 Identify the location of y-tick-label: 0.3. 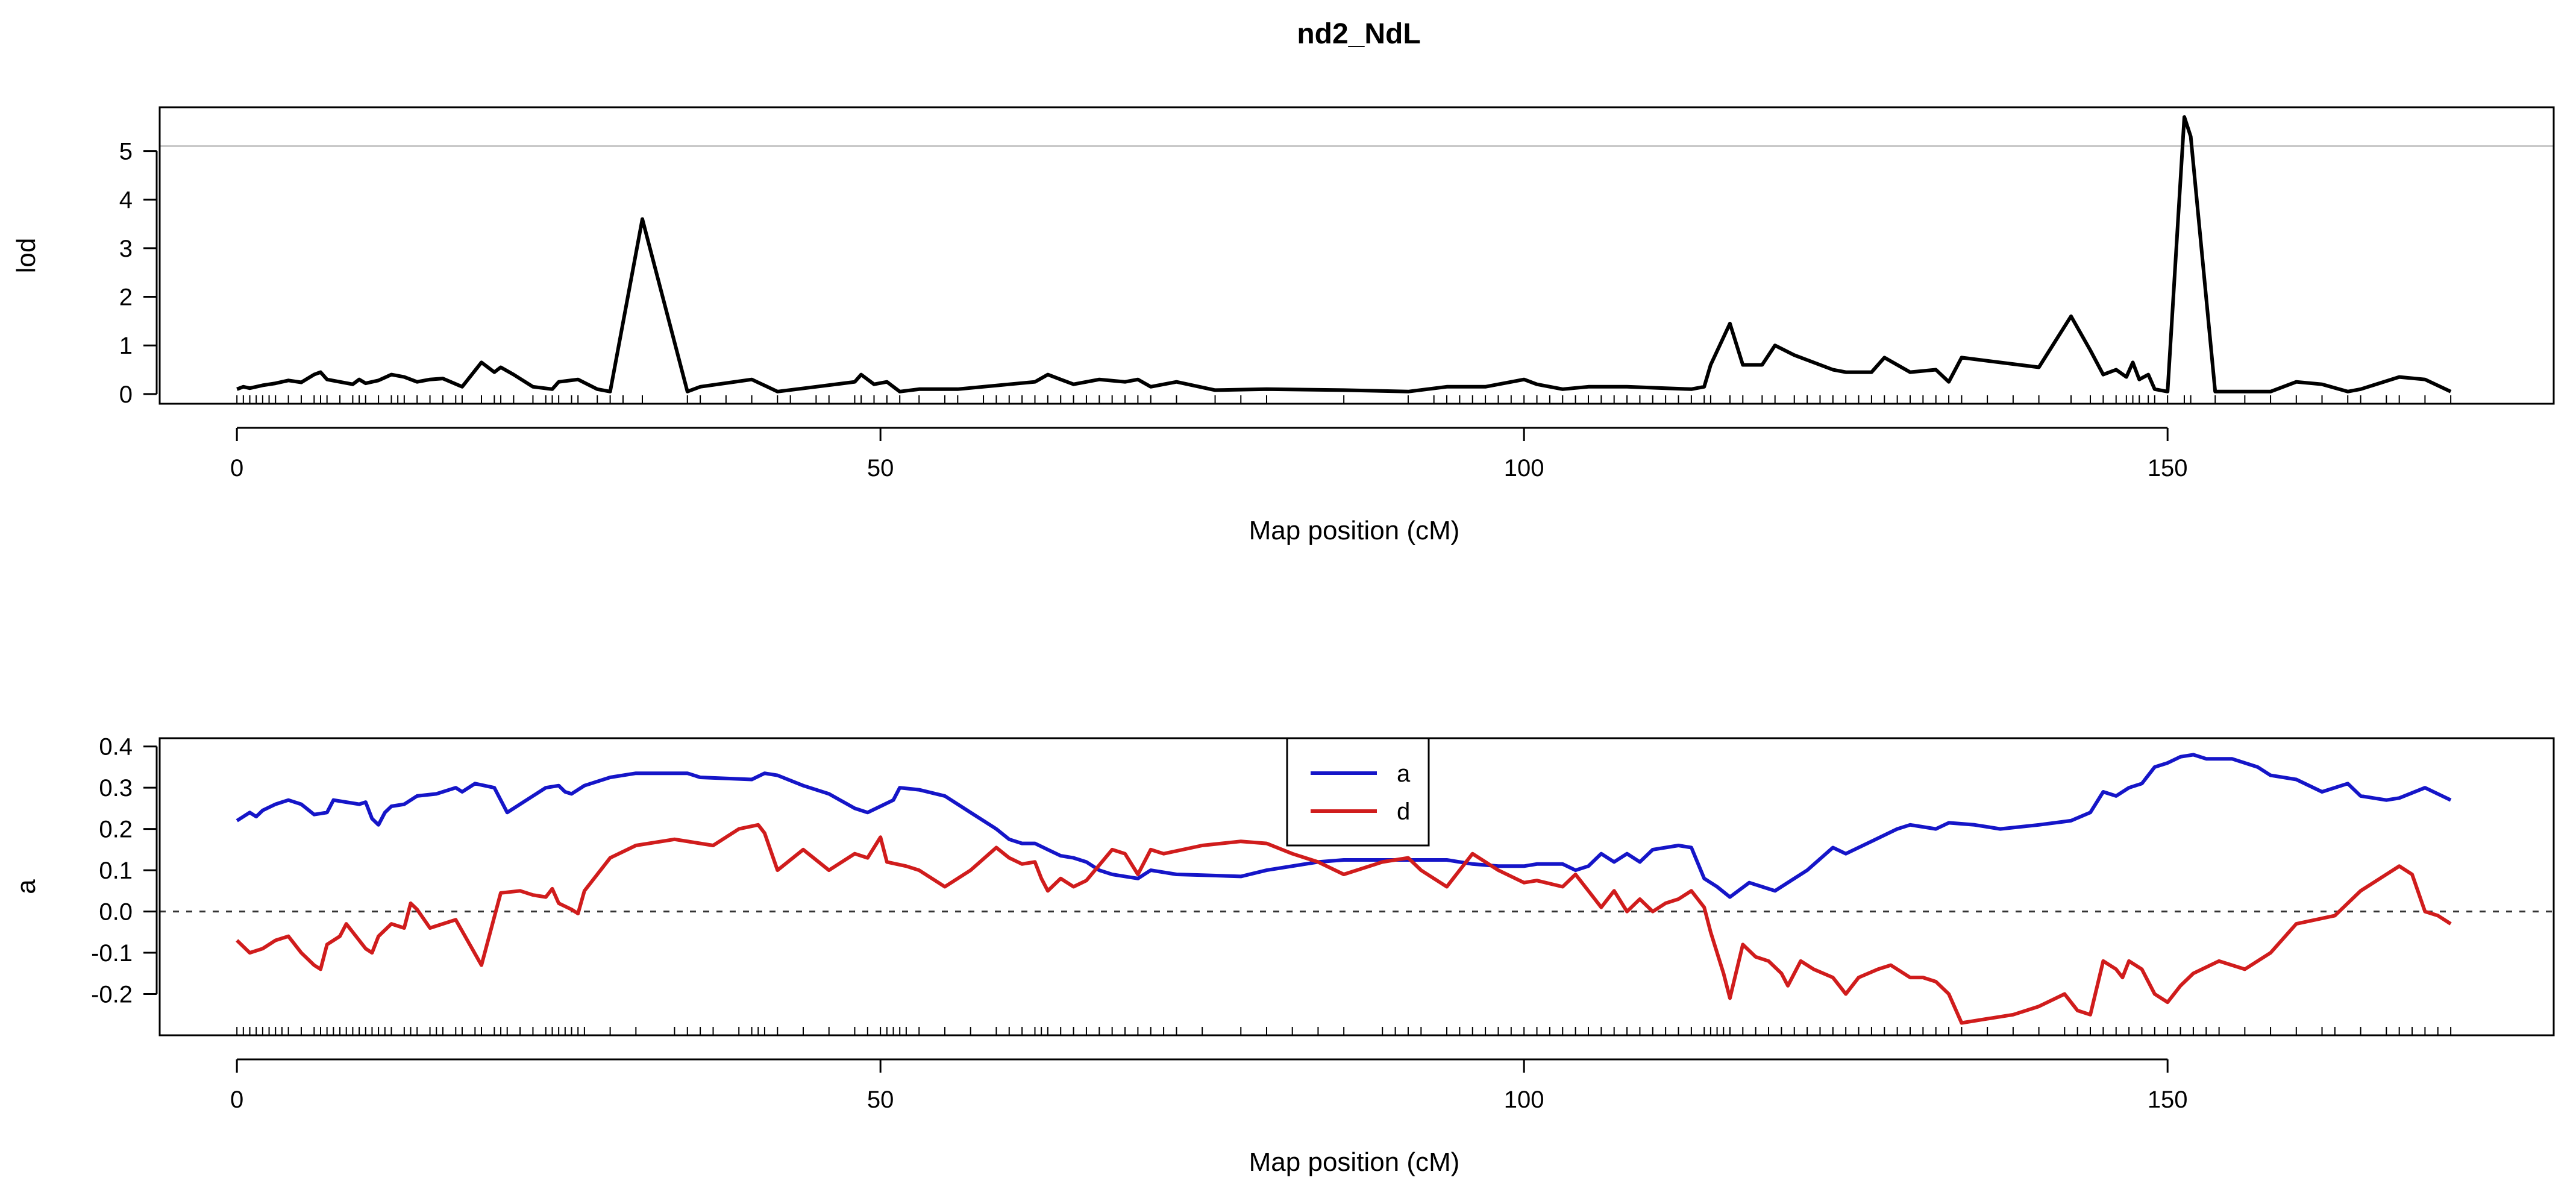
(116, 788).